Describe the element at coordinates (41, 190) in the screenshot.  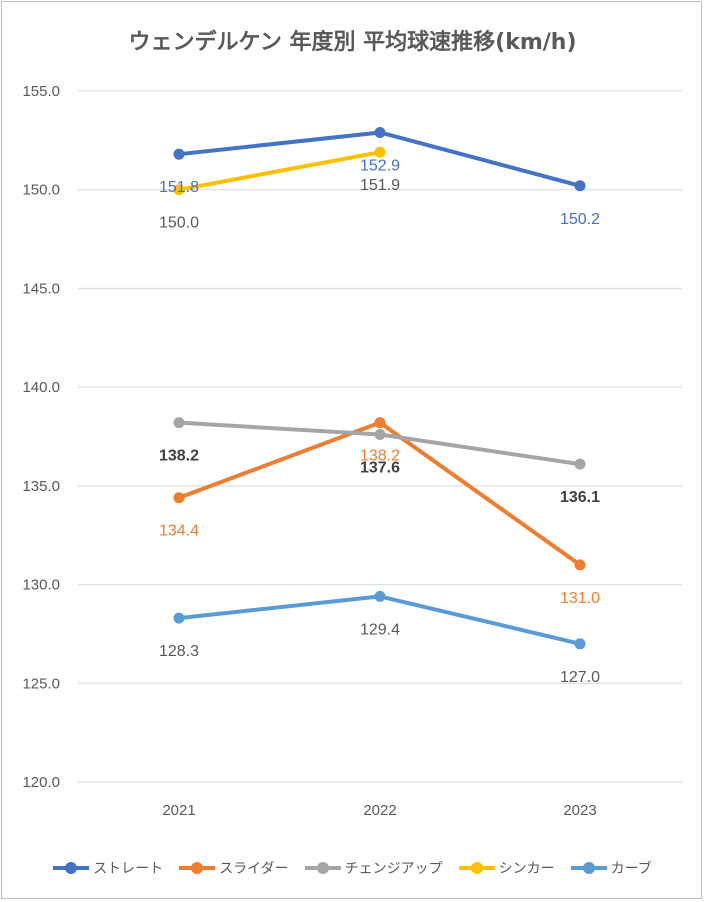
I see `y-tick-label: 150.0` at that location.